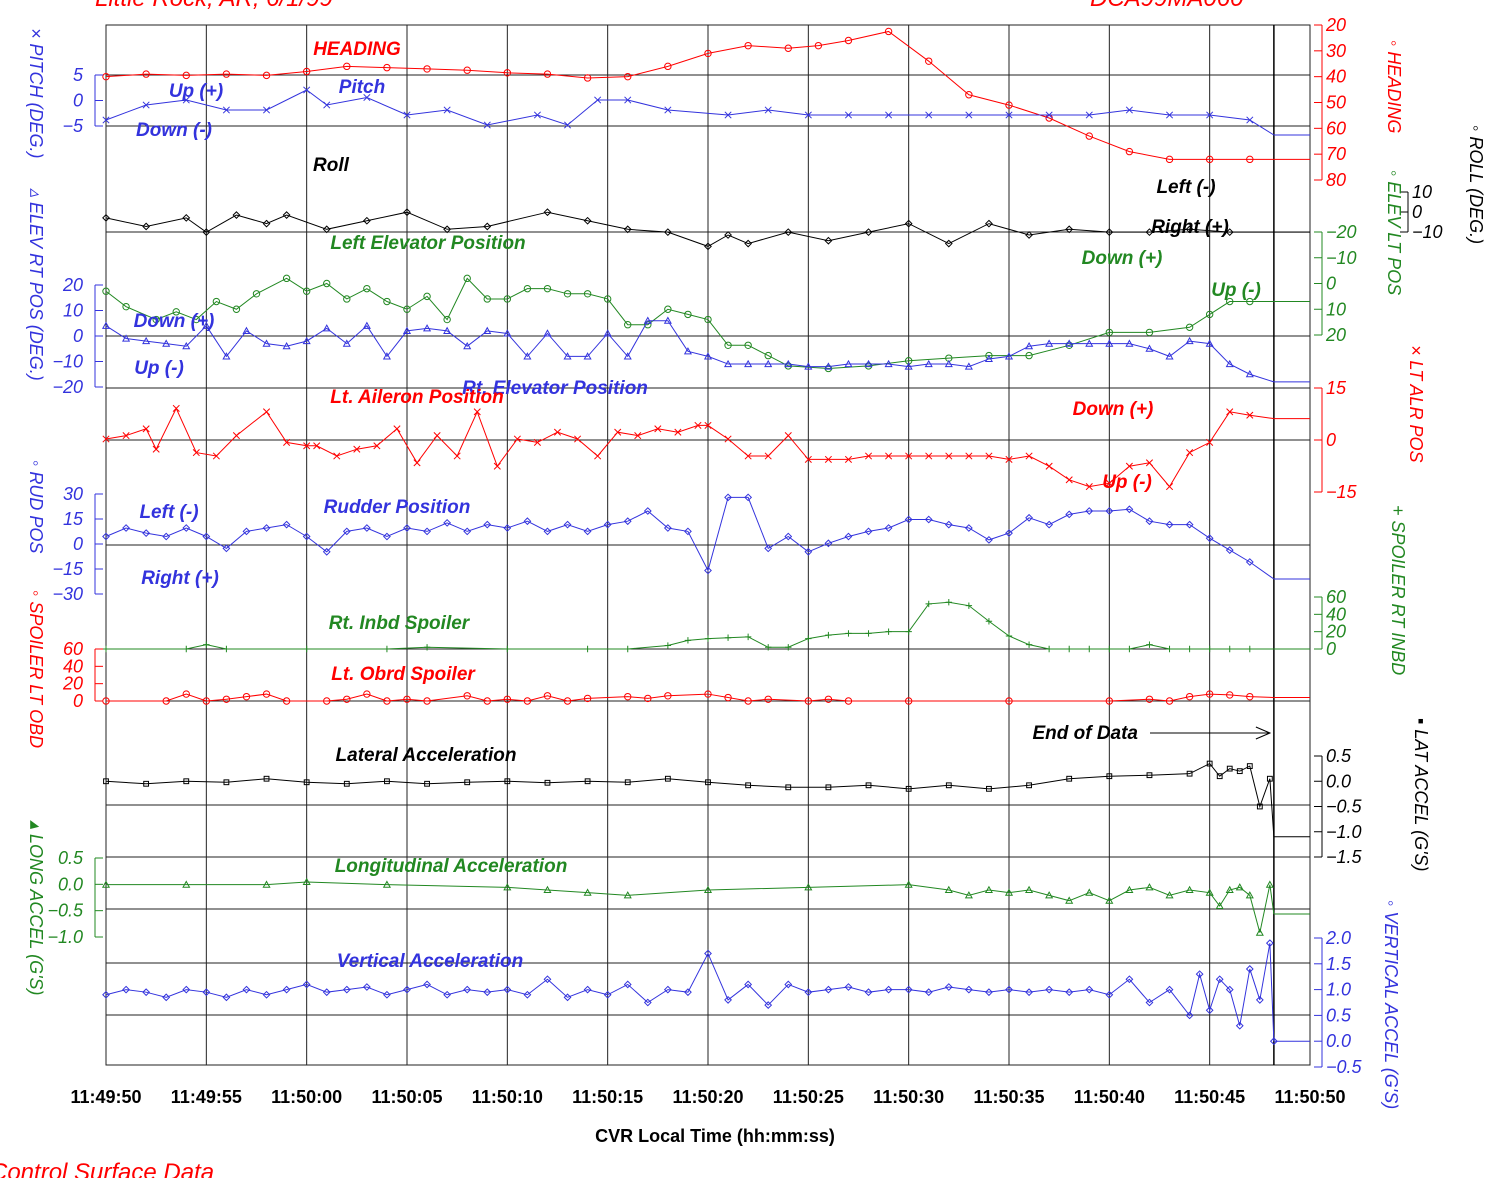  I want to click on axis-tick-label: 0.5, so click(71, 858).